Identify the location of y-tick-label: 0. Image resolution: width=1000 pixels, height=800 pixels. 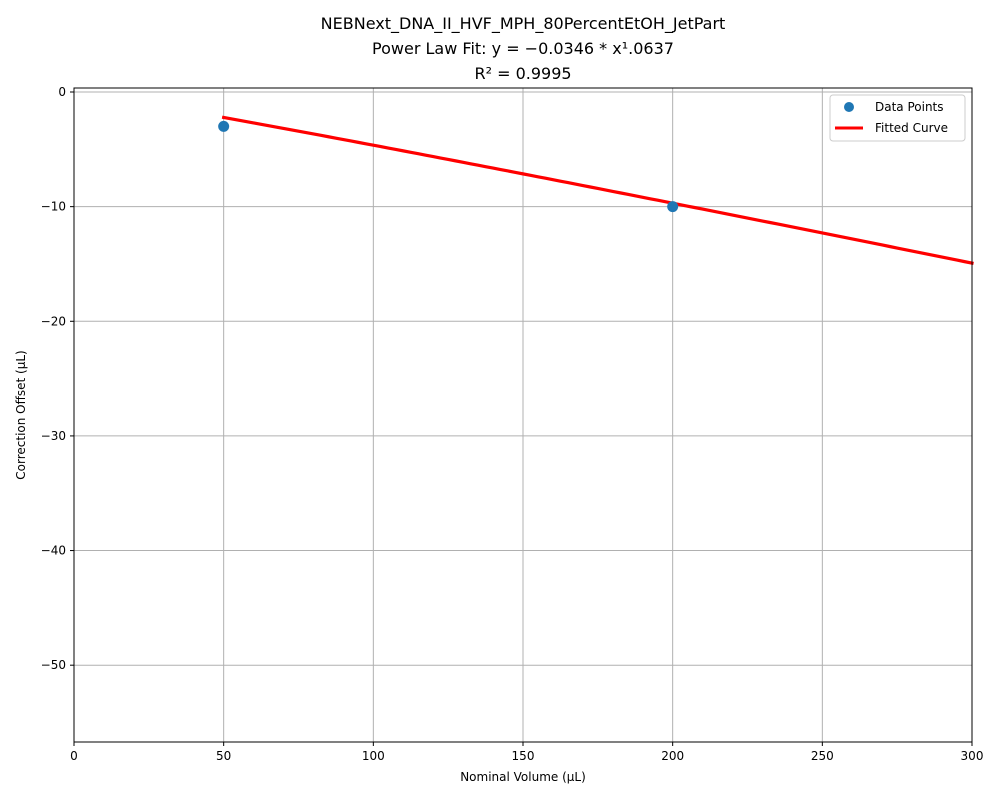
(62, 92).